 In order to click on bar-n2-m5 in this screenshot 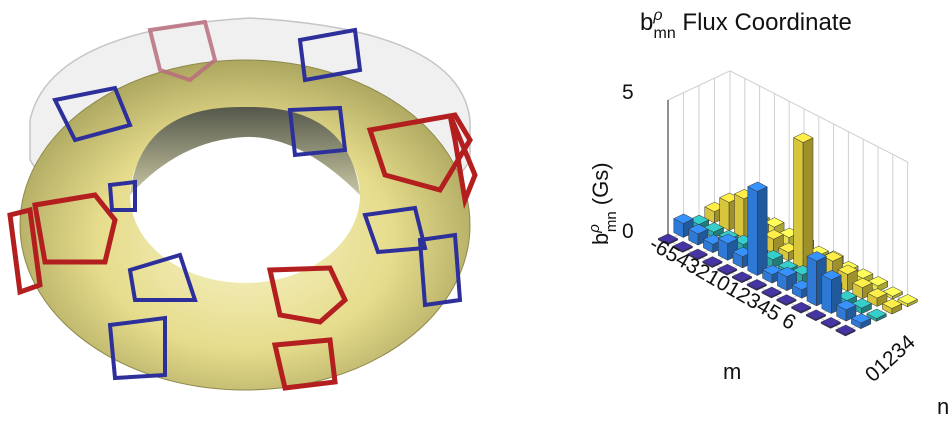, I will do `click(862, 306)`.